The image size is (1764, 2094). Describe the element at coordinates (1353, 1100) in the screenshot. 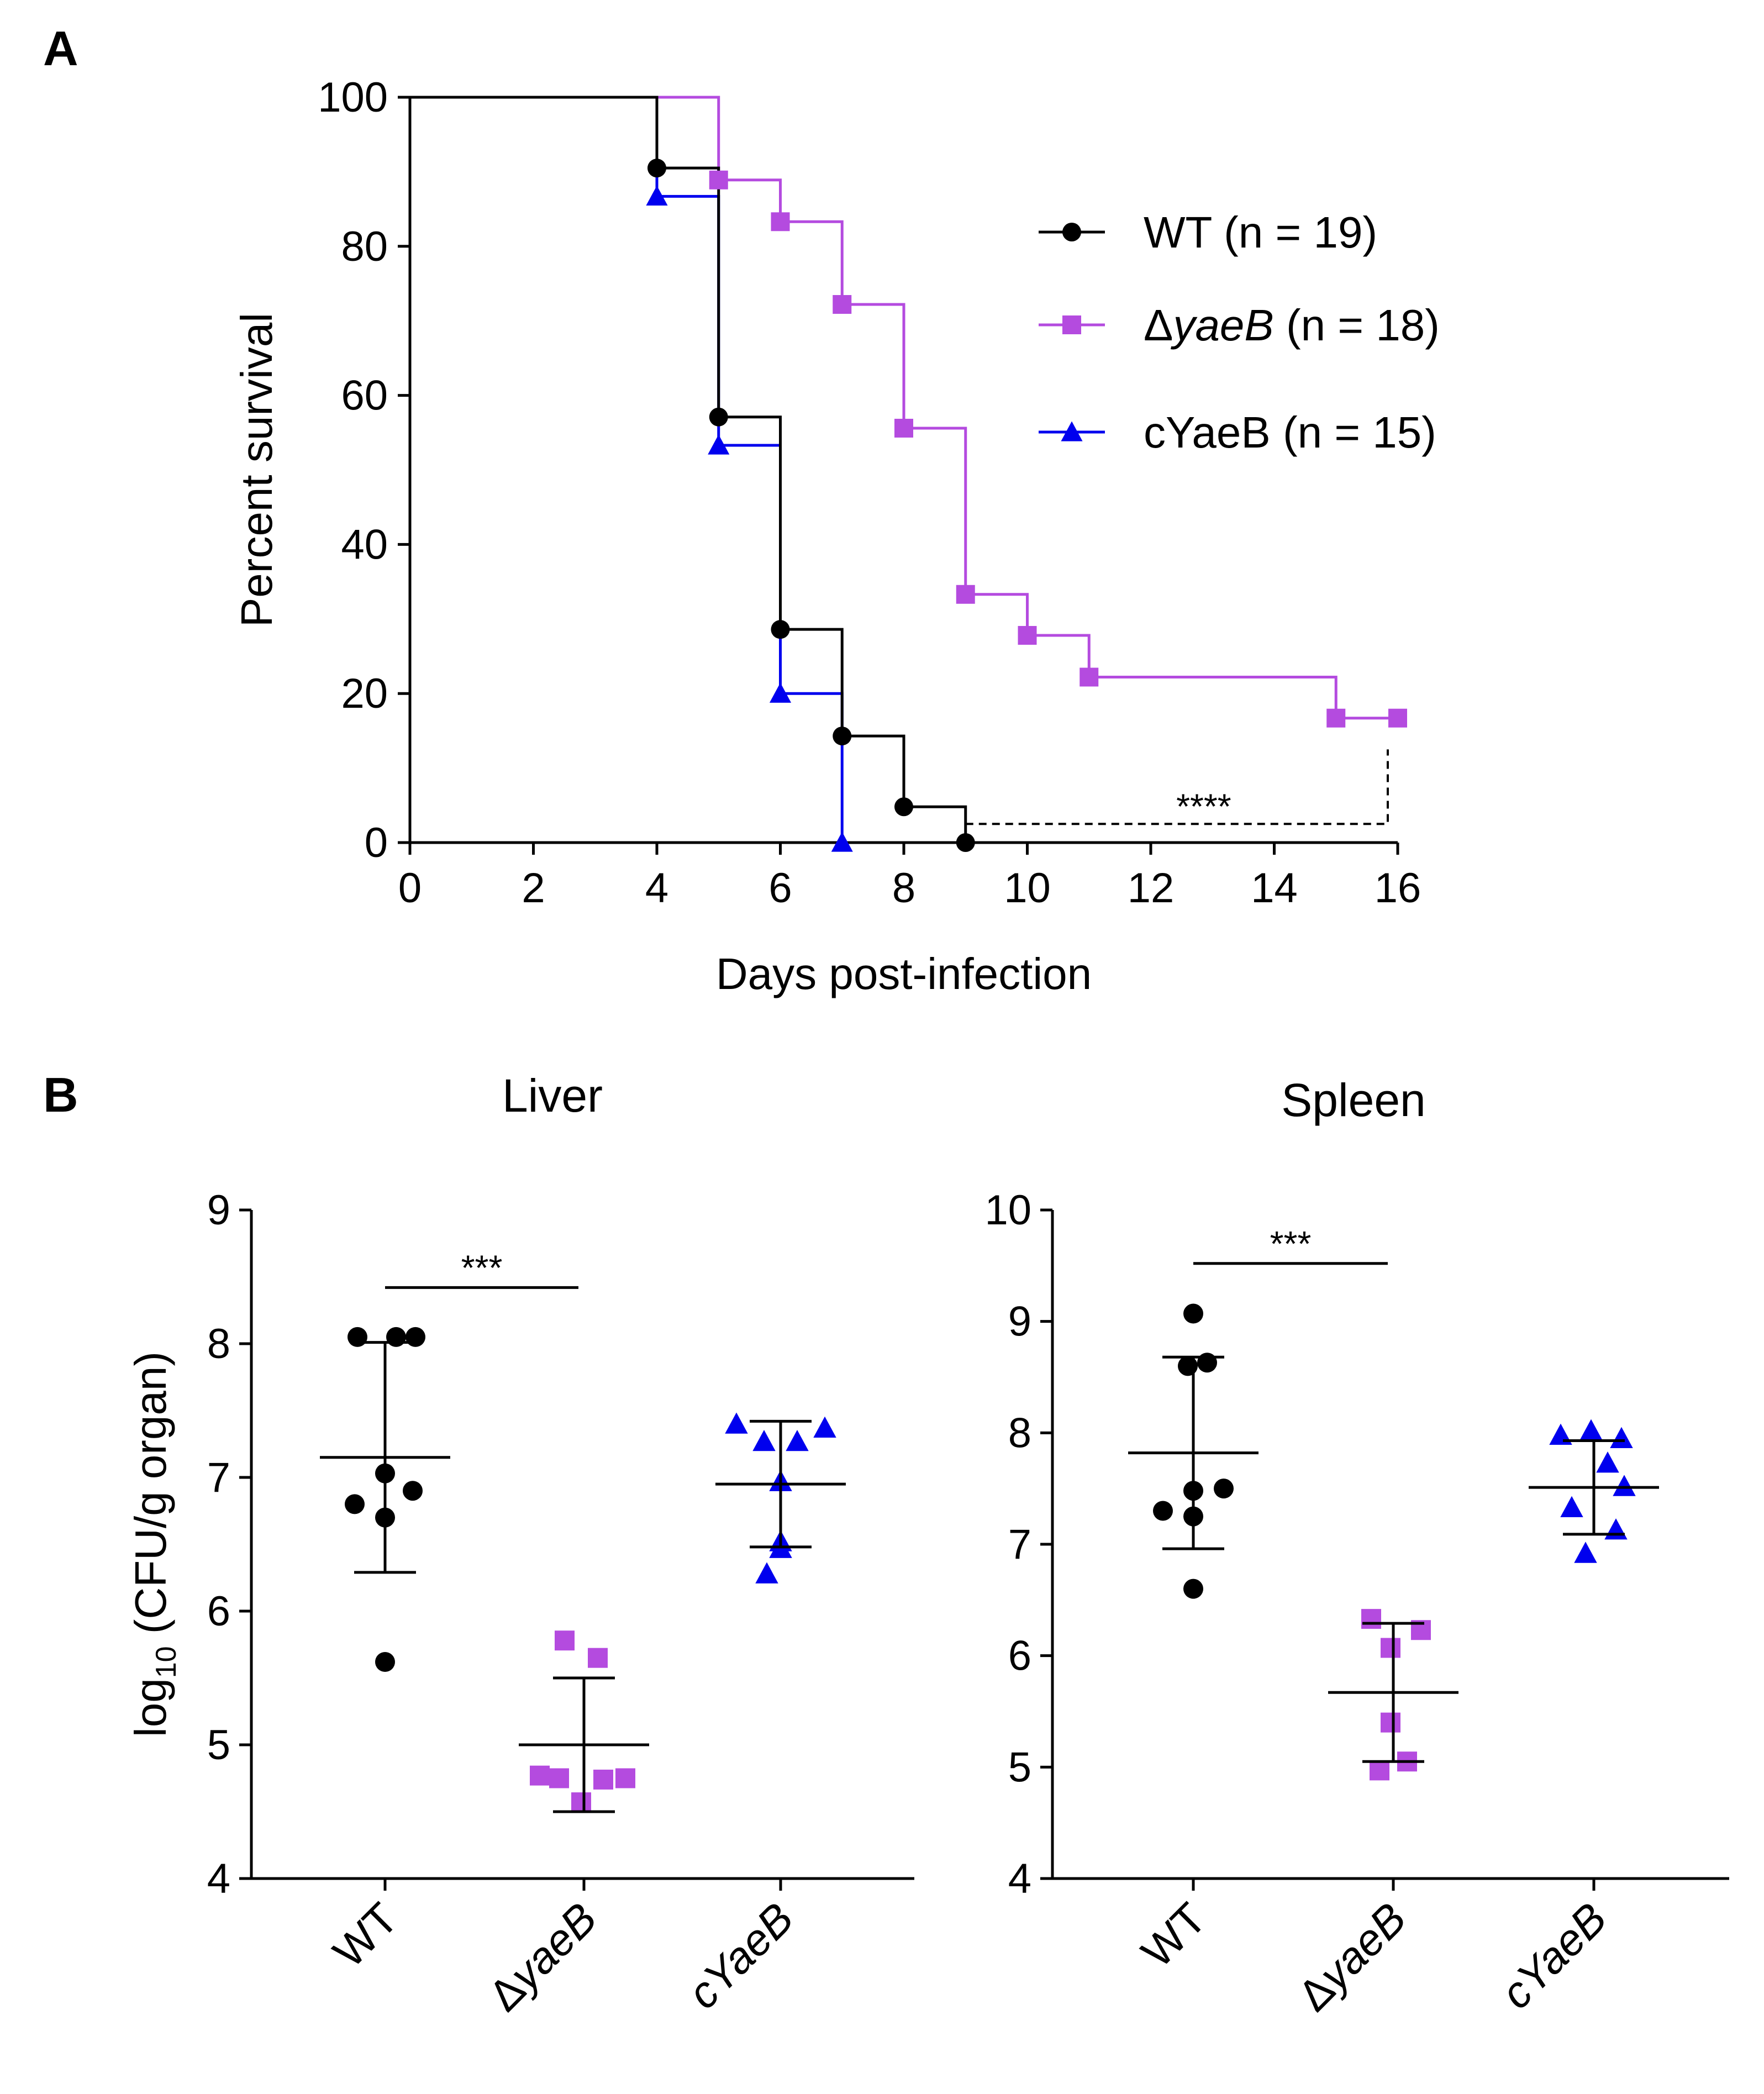

I see `panel-title: Spleen` at that location.